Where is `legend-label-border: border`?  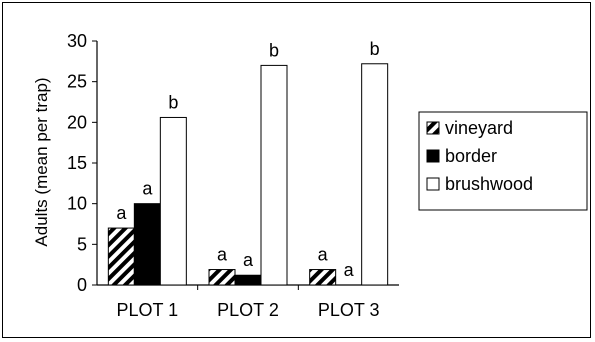
legend-label-border: border is located at coordinates (471, 156).